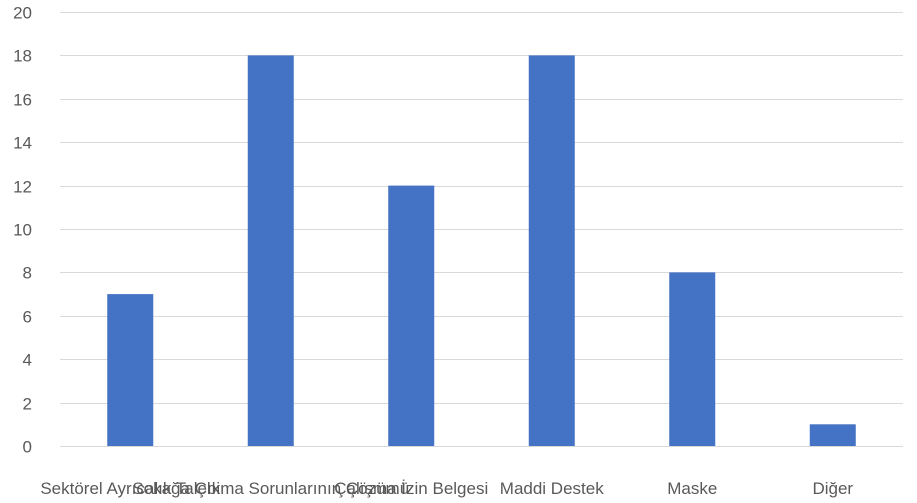 This screenshot has width=917, height=503. Describe the element at coordinates (832, 488) in the screenshot. I see `x-category-label: Diğer` at that location.